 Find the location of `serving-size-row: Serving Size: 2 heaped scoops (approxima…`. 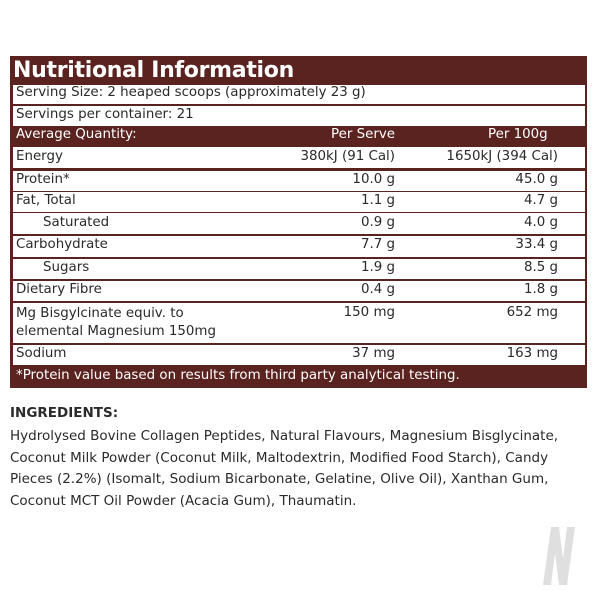

serving-size-row: Serving Size: 2 heaped scoops (approxima… is located at coordinates (299, 94).